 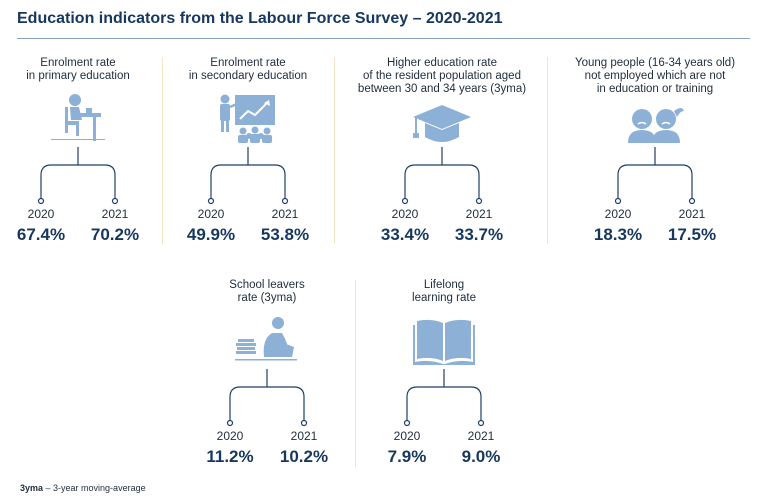 I want to click on indicator-label: Lifelong learning rate, so click(x=444, y=291).